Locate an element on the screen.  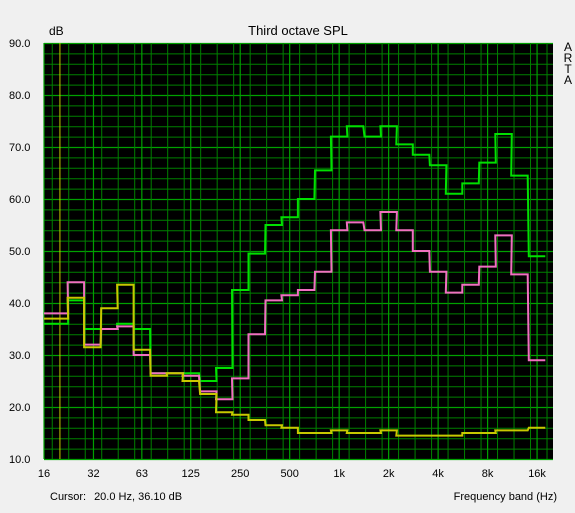
y-tick-label: 80.0 is located at coordinates (19, 96).